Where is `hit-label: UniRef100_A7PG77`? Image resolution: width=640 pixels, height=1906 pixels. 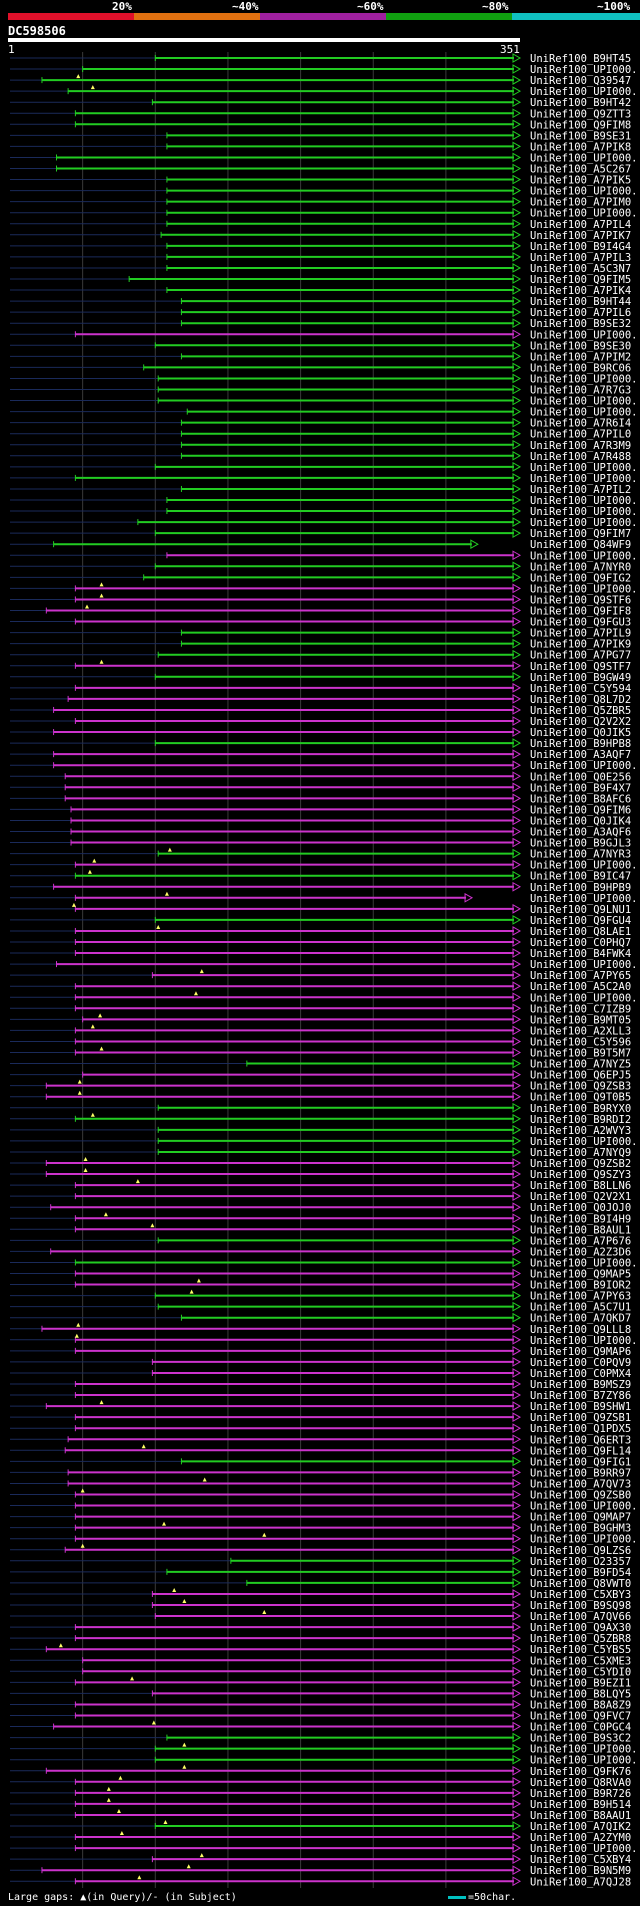 hit-label: UniRef100_A7PG77 is located at coordinates (580, 656).